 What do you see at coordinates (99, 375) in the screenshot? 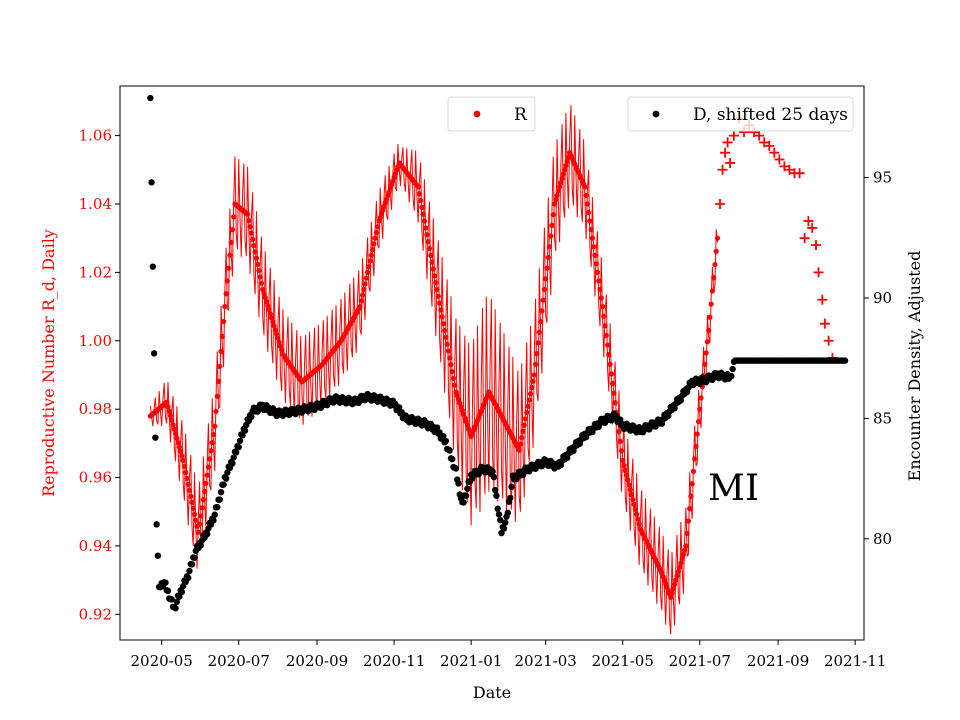
I see `y-left-axis: 0.92 0.94 0.96 0.98 1.00 1.02 1.04 1.06` at bounding box center [99, 375].